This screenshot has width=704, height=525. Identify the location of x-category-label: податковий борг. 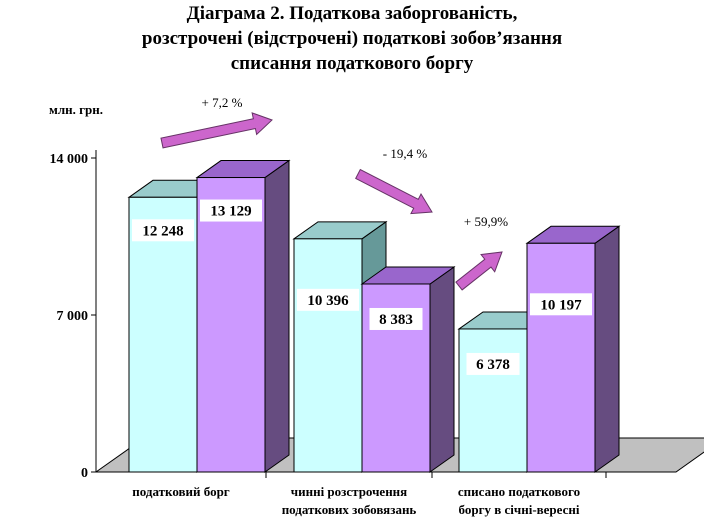
(181, 491).